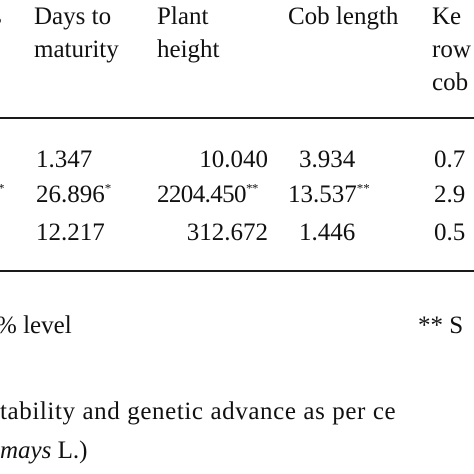 This screenshot has width=474, height=474. What do you see at coordinates (450, 232) in the screenshot?
I see `row-3-kernel: 0.5` at bounding box center [450, 232].